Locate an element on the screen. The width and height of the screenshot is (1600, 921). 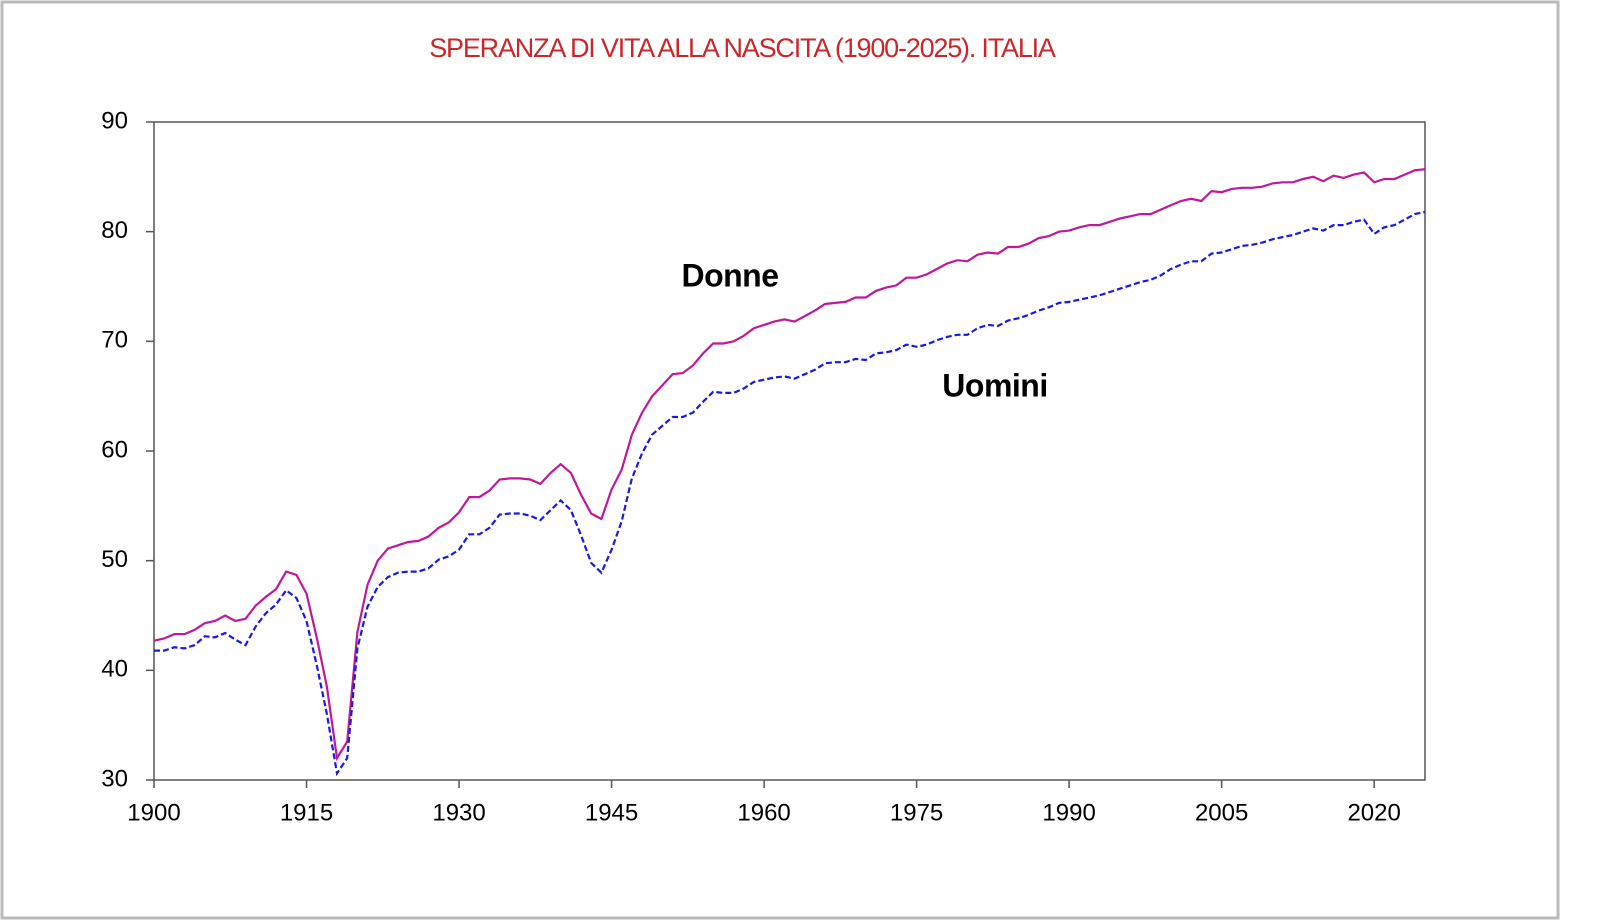
x-tick-label: 2005 is located at coordinates (1221, 812).